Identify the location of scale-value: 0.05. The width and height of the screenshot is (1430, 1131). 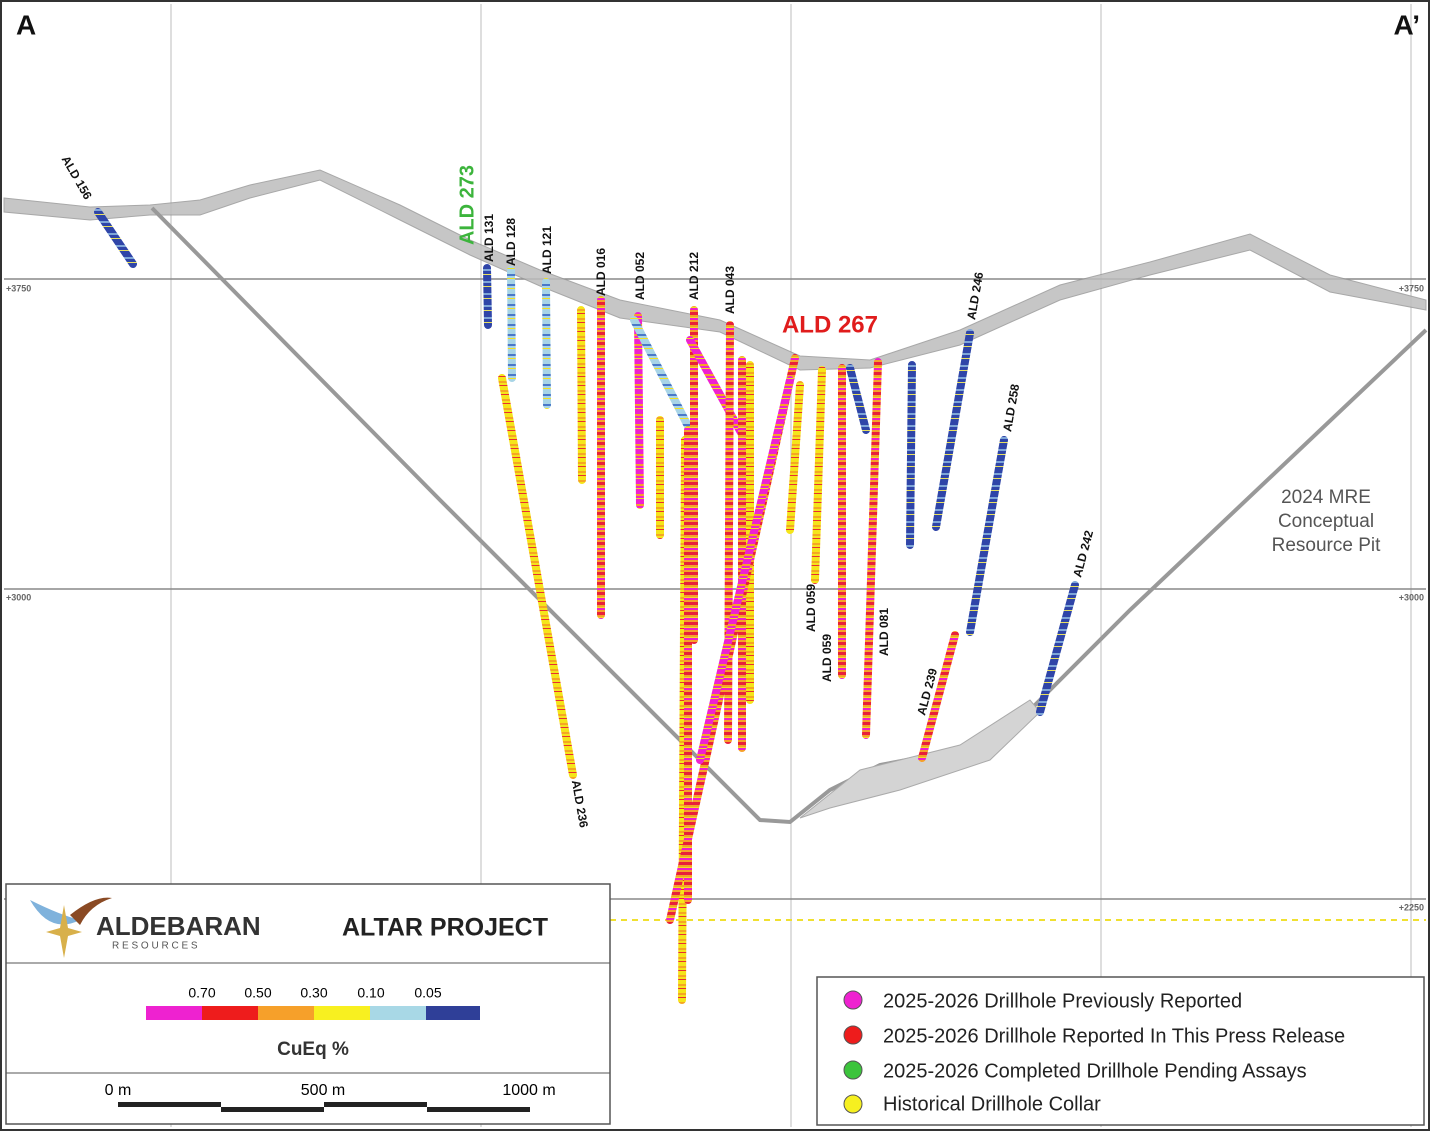
(427, 993).